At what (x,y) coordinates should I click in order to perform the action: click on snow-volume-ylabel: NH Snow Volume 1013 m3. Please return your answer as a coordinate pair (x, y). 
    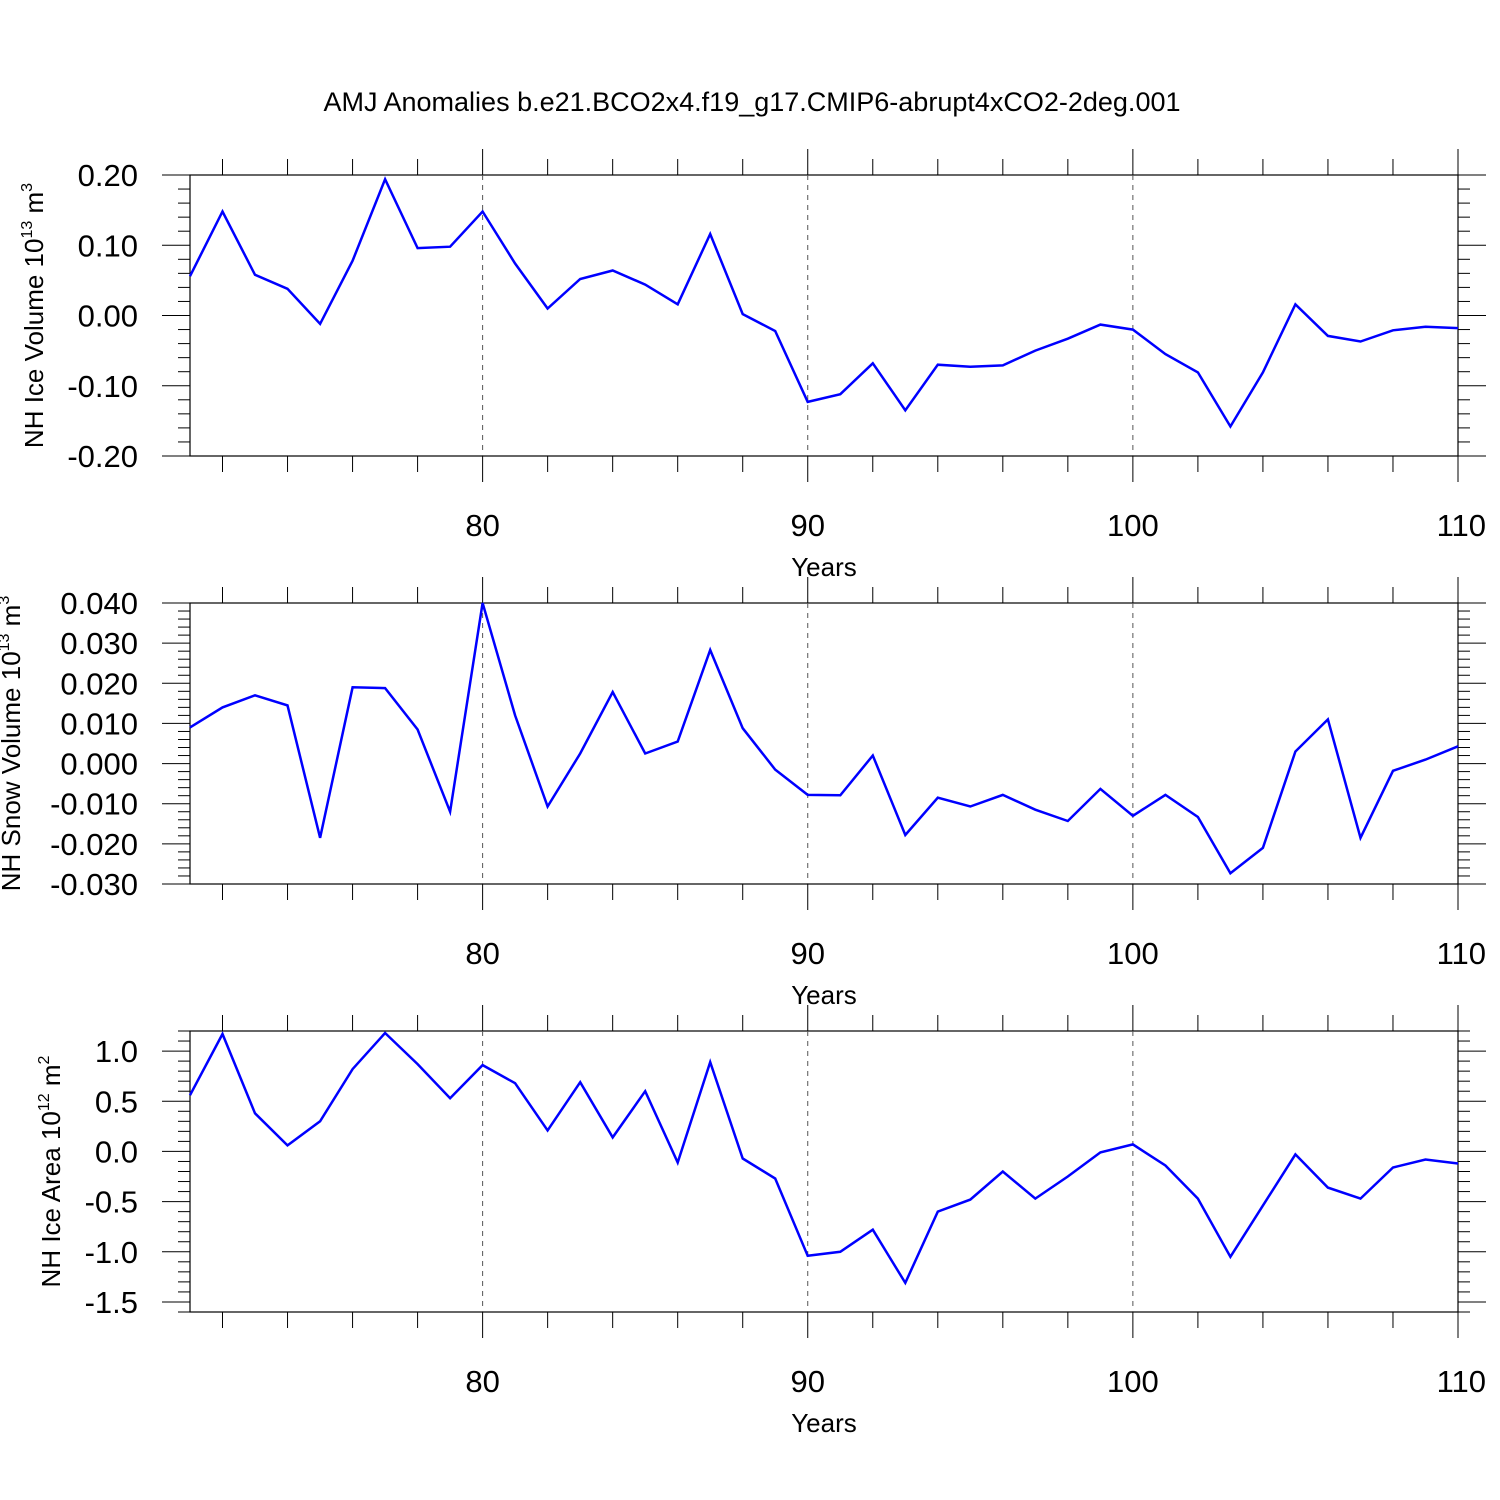
    Looking at the image, I should click on (13, 744).